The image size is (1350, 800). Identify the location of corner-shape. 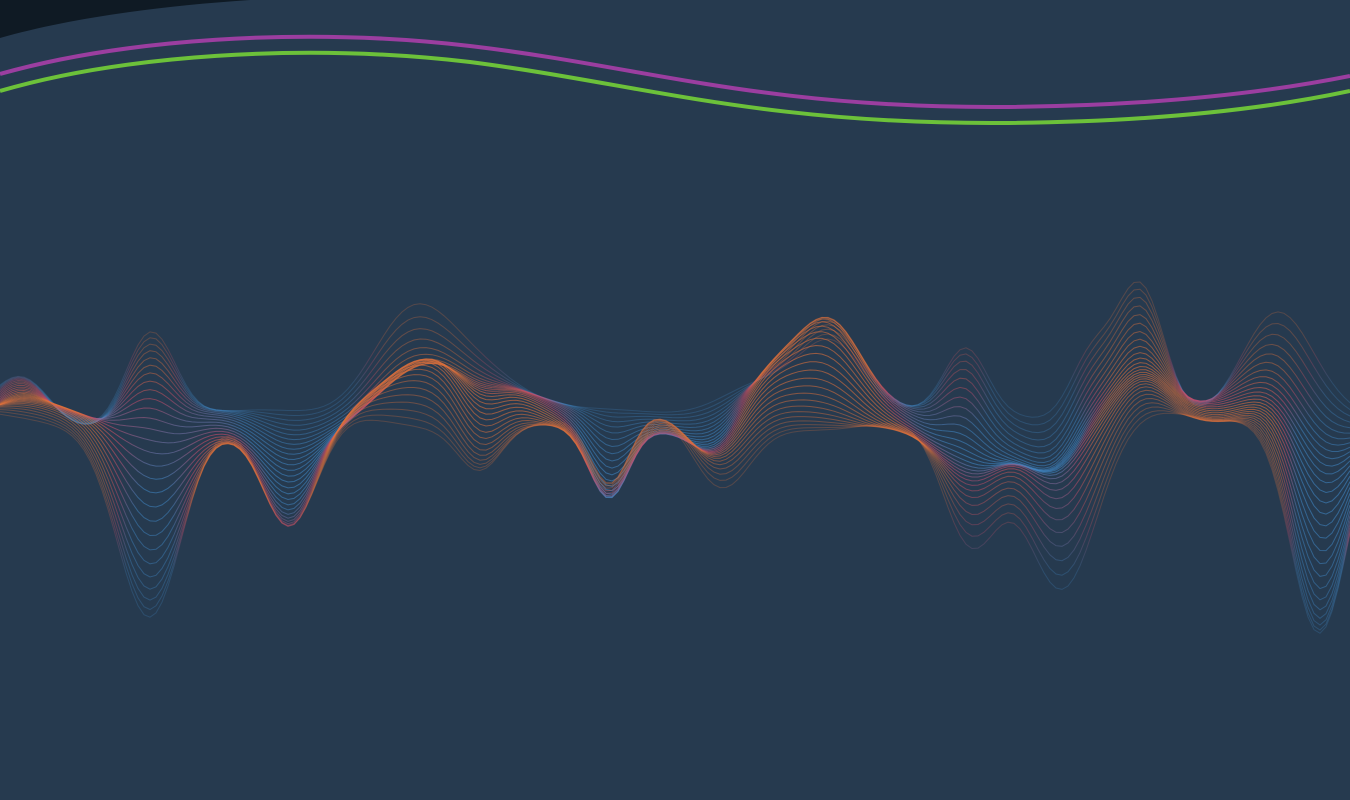
(125, 19).